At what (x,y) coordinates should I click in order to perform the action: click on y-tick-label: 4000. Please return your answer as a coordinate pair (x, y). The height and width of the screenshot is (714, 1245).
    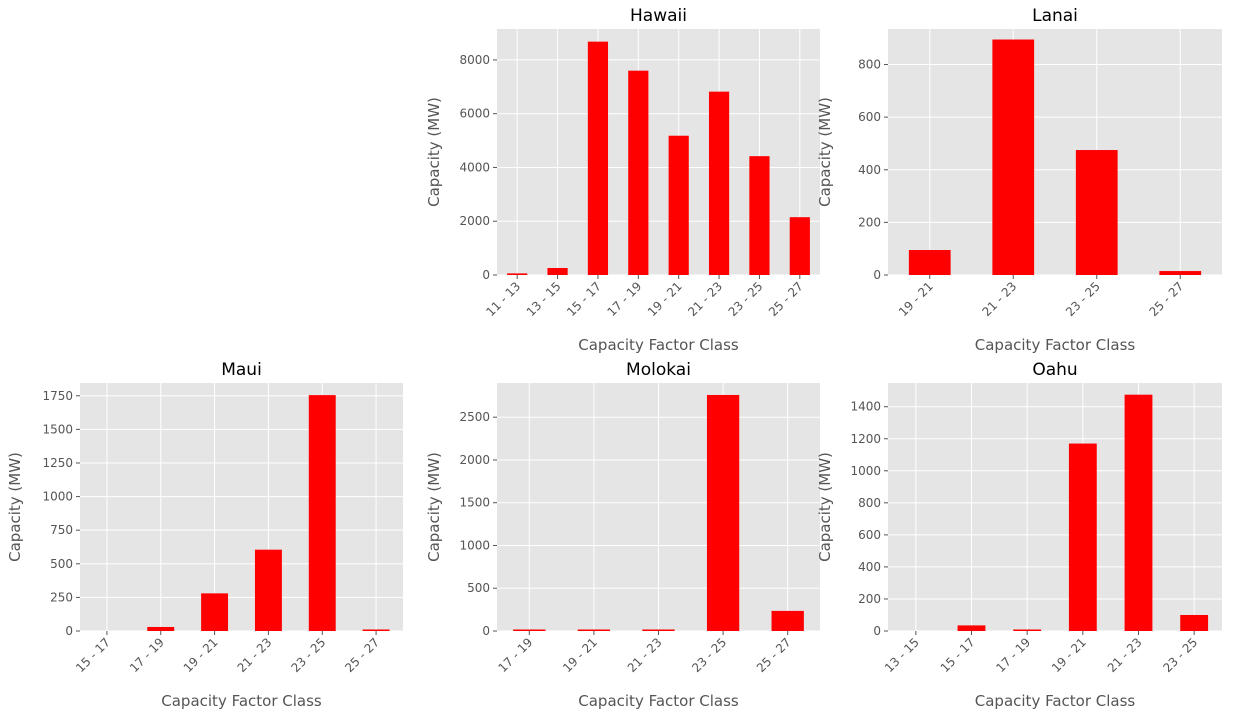
    Looking at the image, I should click on (474, 167).